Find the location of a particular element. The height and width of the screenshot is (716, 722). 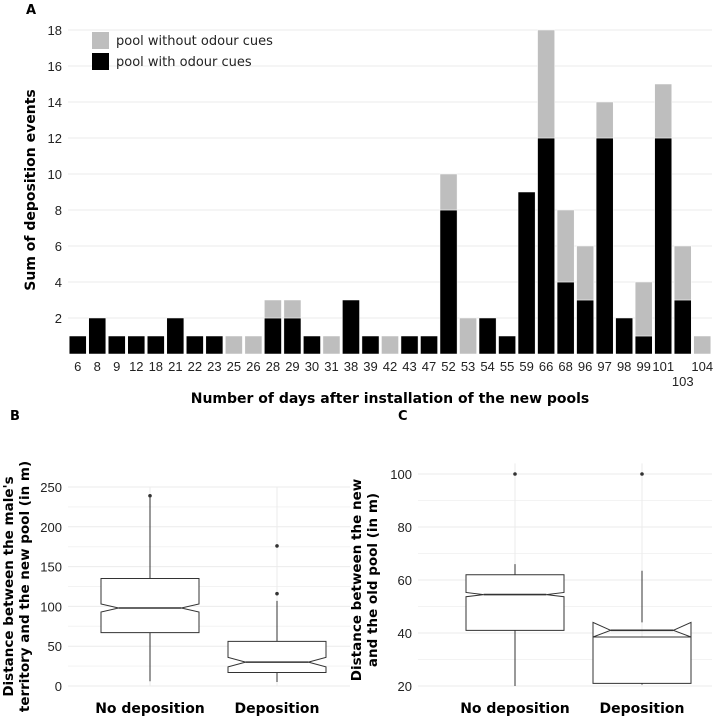

y-tick-label: 2 is located at coordinates (58, 318).